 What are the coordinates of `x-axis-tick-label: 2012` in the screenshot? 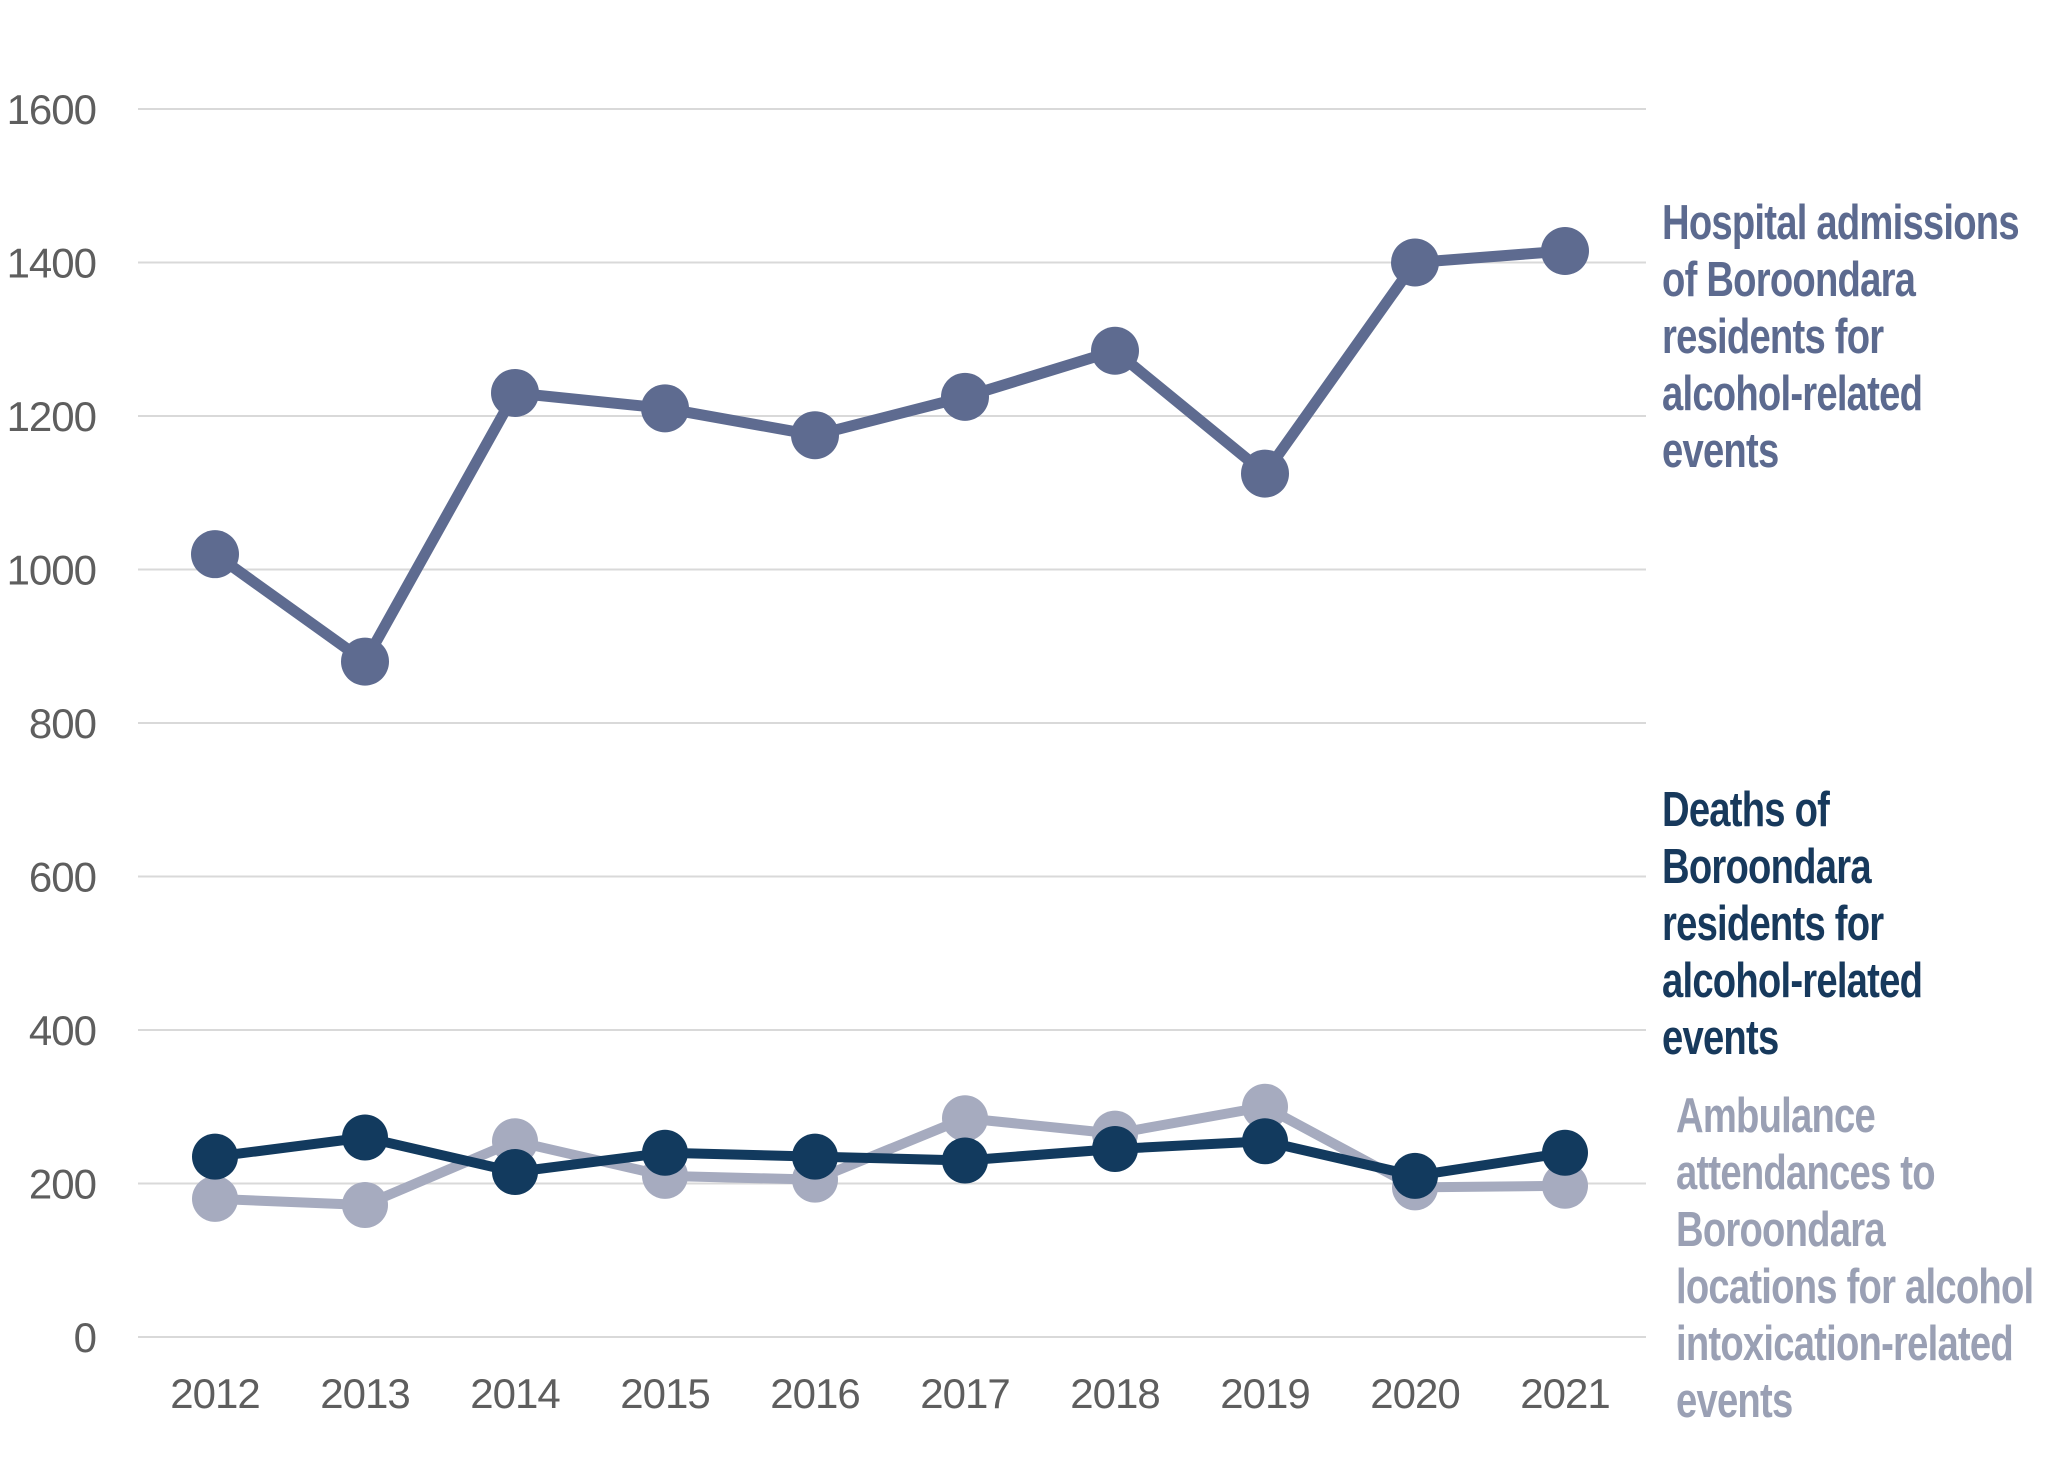 It's located at (214, 1393).